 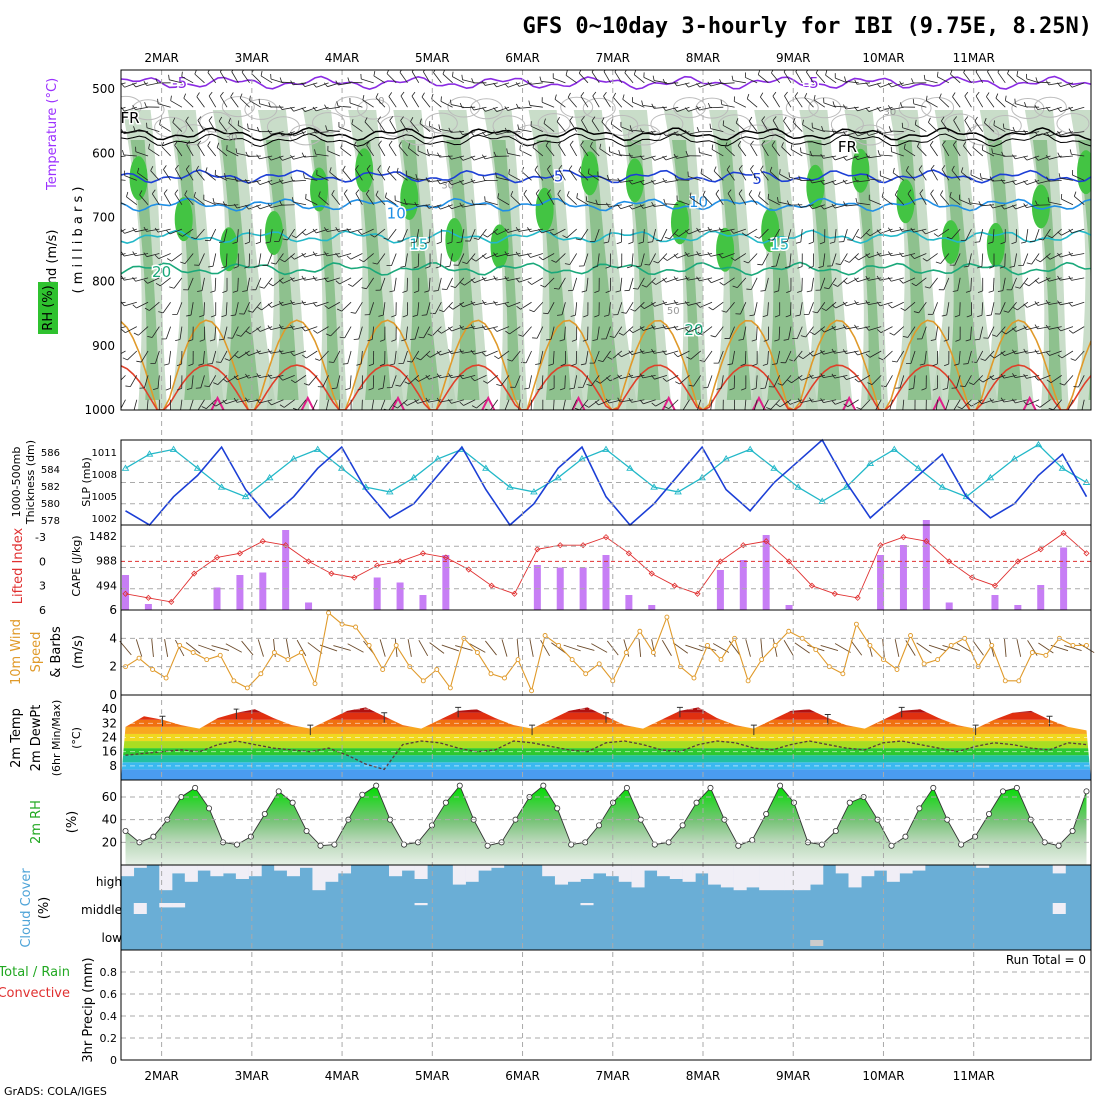 I want to click on millibars-label: ( m i l l i b a r s ), so click(x=78, y=240).